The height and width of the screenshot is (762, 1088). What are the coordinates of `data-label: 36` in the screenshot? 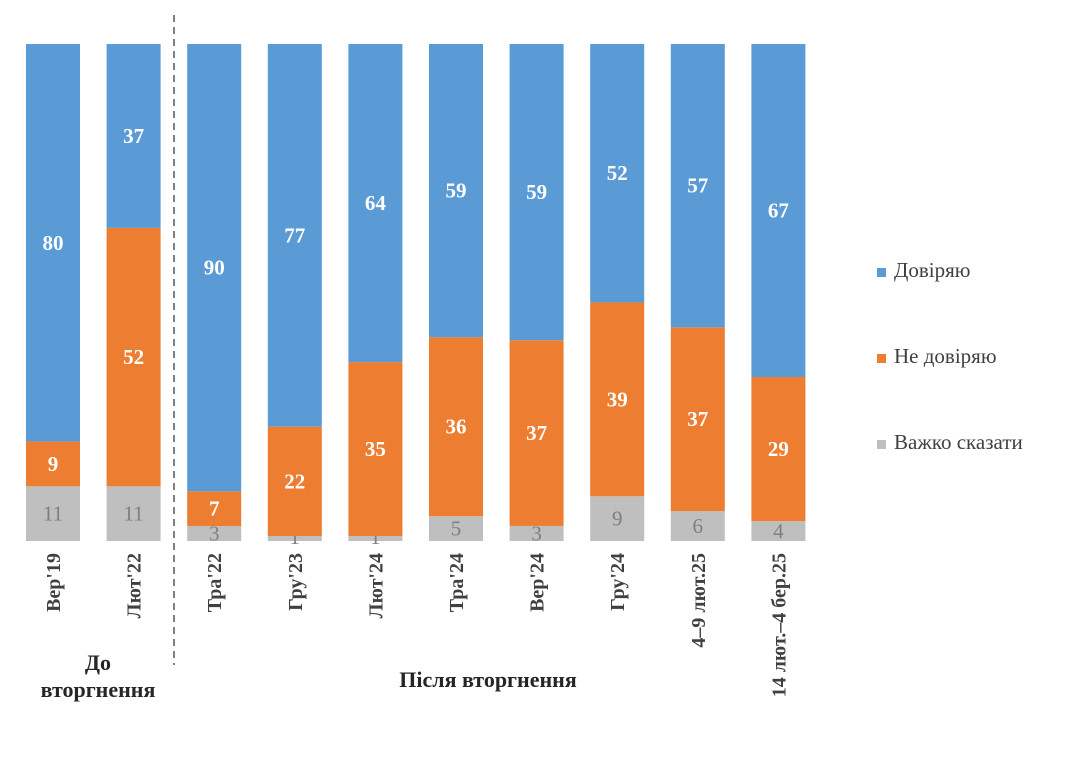 It's located at (456, 427).